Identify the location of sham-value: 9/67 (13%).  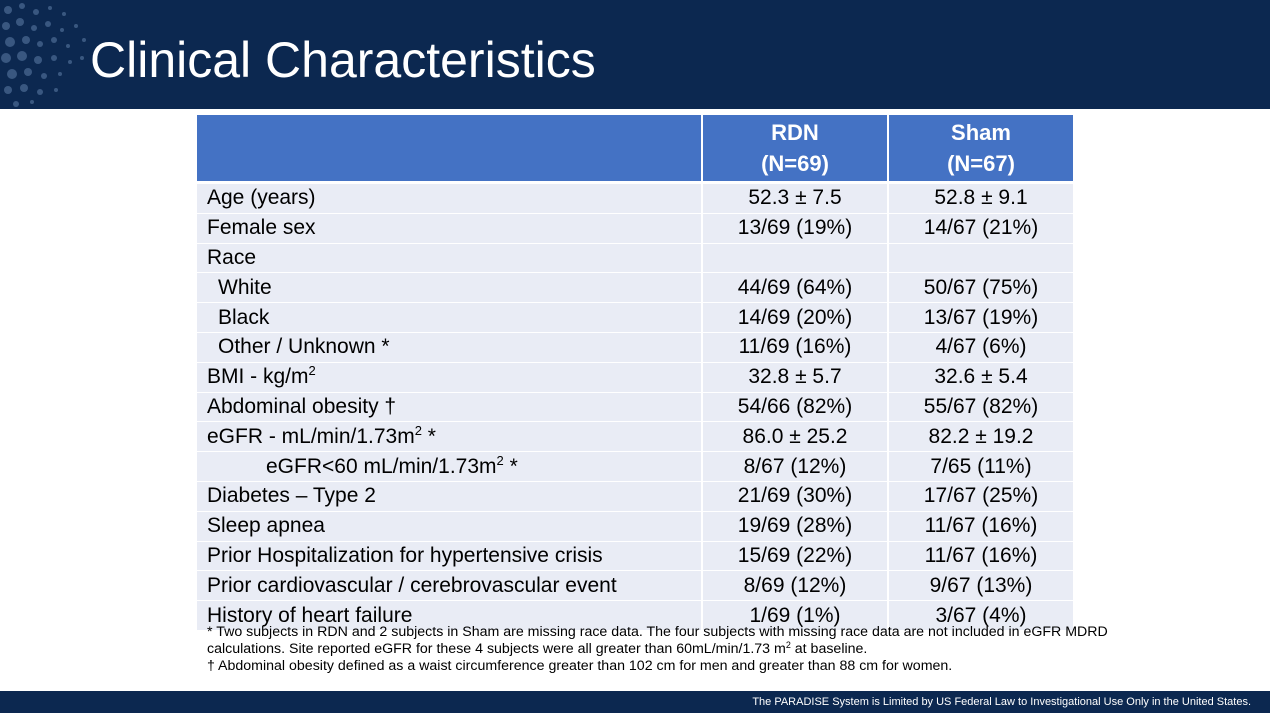
(980, 586).